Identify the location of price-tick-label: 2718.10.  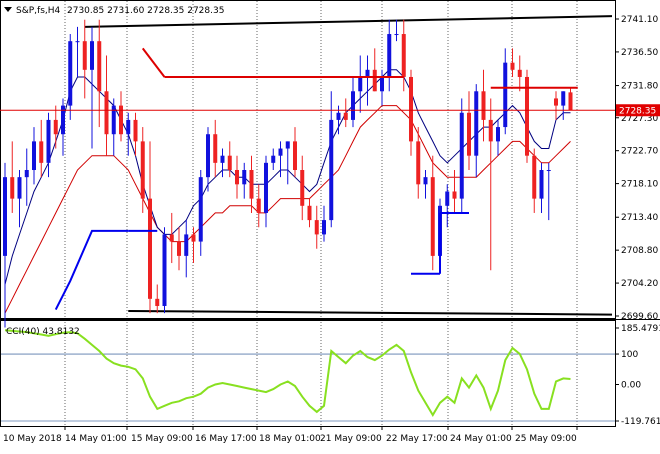
(639, 185).